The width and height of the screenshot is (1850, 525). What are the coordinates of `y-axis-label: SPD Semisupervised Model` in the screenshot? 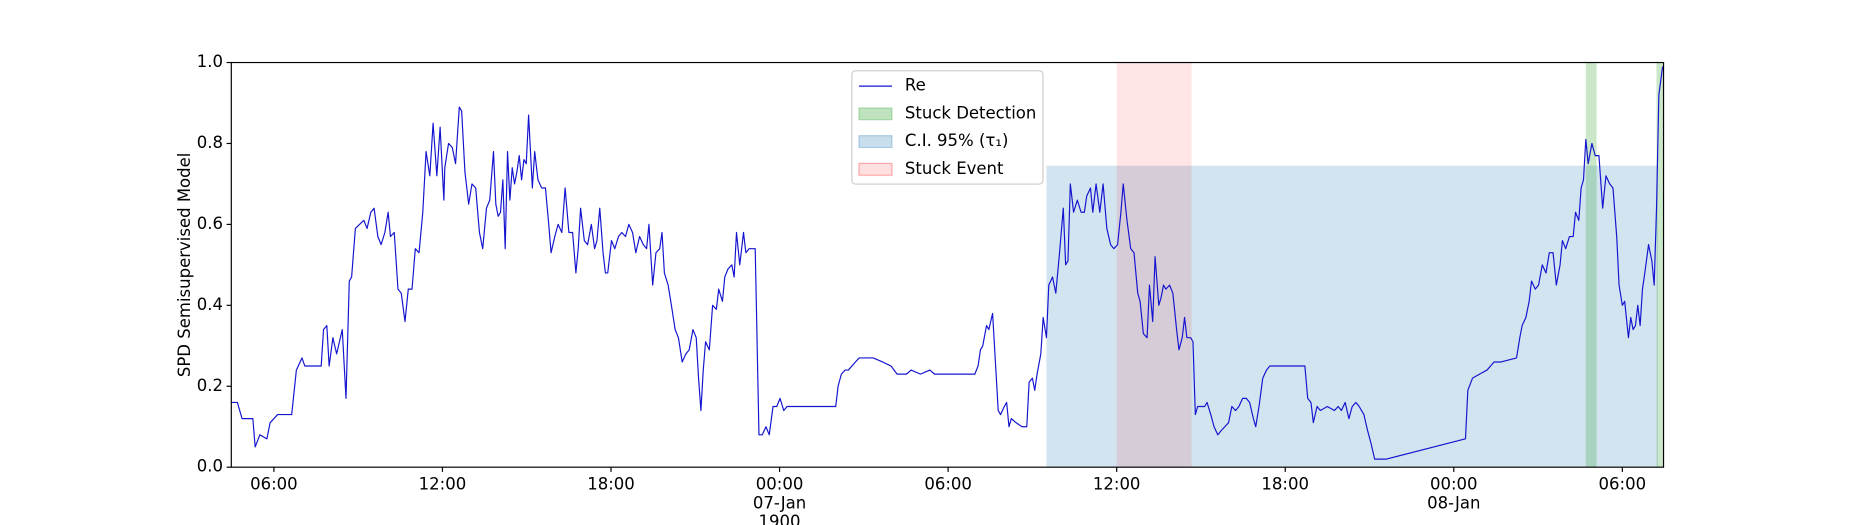 It's located at (184, 265).